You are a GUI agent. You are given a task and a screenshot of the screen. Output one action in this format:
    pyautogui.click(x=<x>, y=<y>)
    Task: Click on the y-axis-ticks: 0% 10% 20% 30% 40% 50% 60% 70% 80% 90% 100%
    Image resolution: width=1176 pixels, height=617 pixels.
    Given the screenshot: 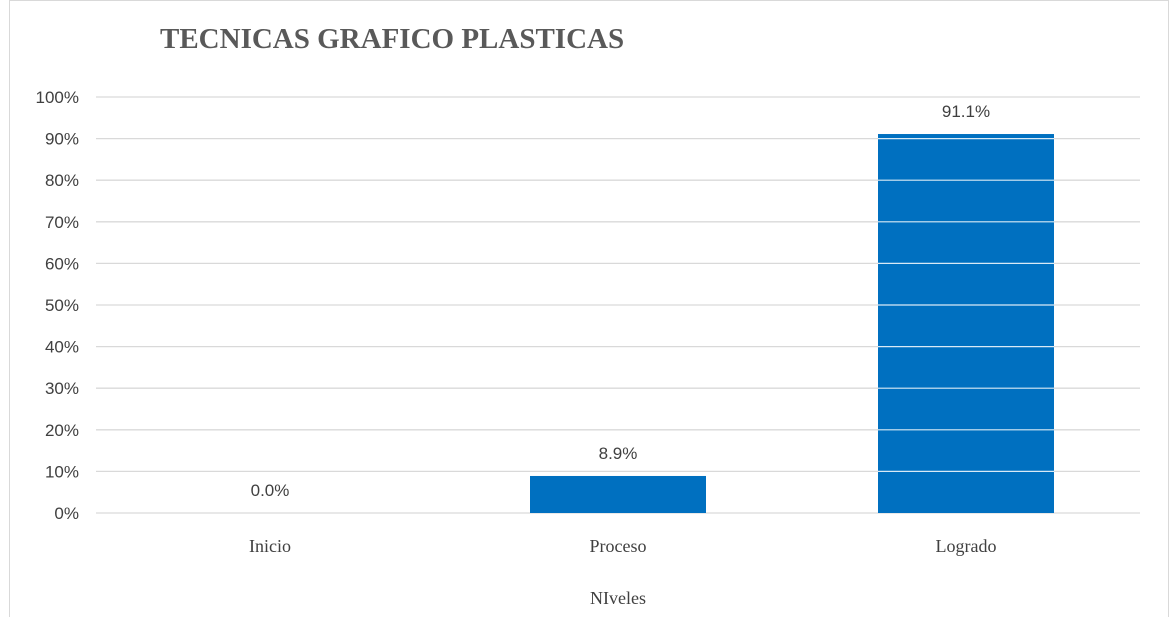 What is the action you would take?
    pyautogui.click(x=57, y=305)
    